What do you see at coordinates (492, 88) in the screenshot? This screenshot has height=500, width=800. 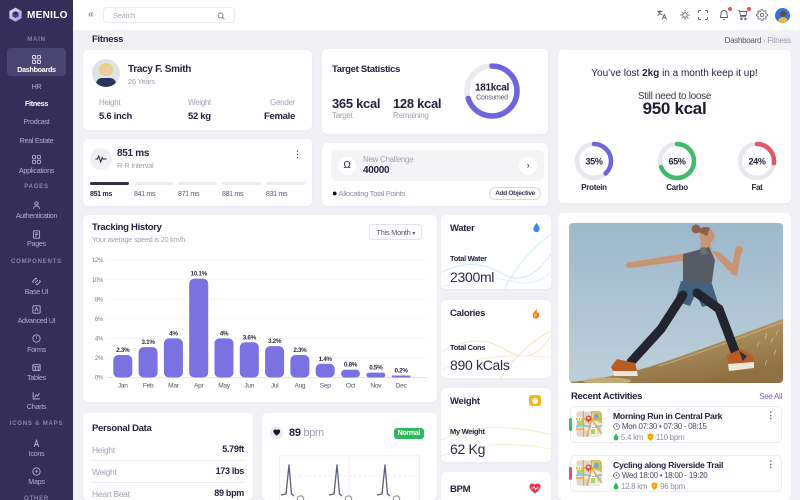 I see `svg-text: 181kcal` at bounding box center [492, 88].